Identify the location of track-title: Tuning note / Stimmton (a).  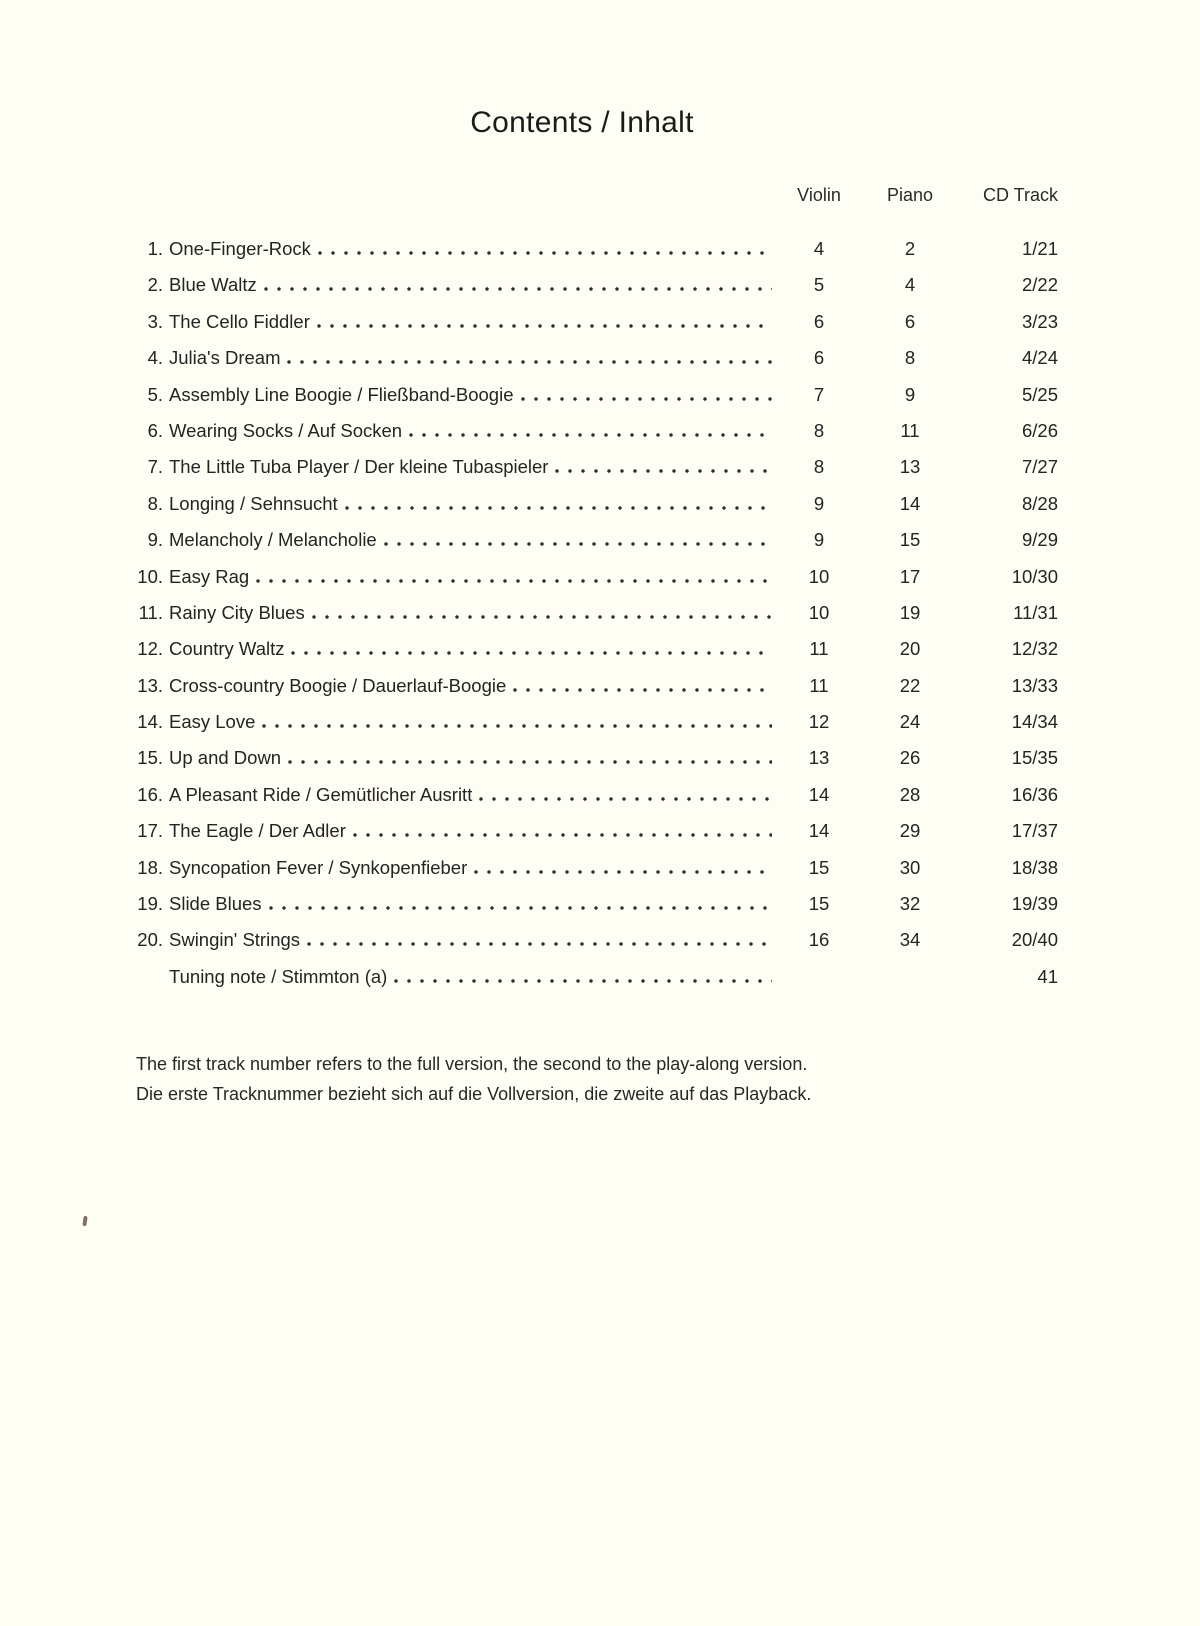
(278, 976).